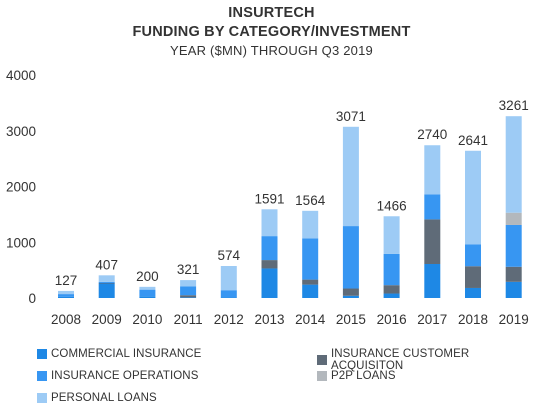 The height and width of the screenshot is (407, 543). I want to click on bar-segment-insurance-customer-acquisiton-2013, so click(269, 264).